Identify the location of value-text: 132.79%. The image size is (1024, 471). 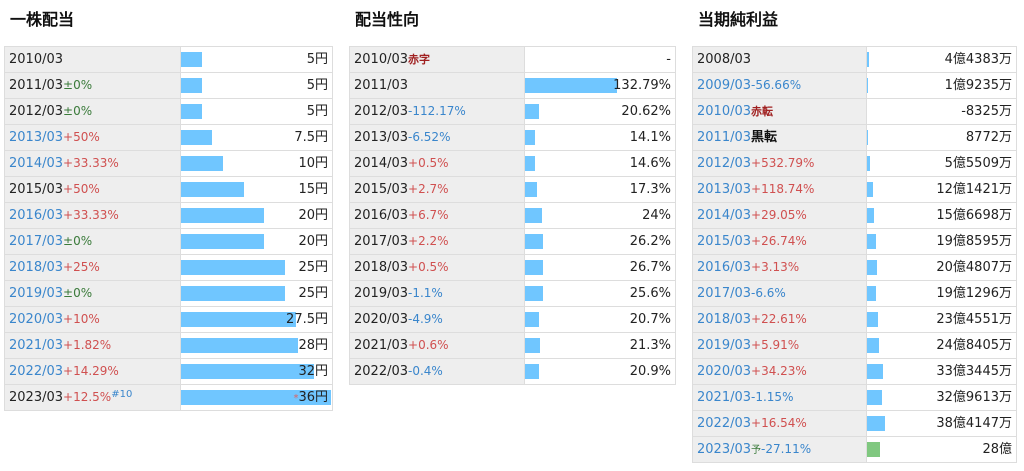
(642, 85).